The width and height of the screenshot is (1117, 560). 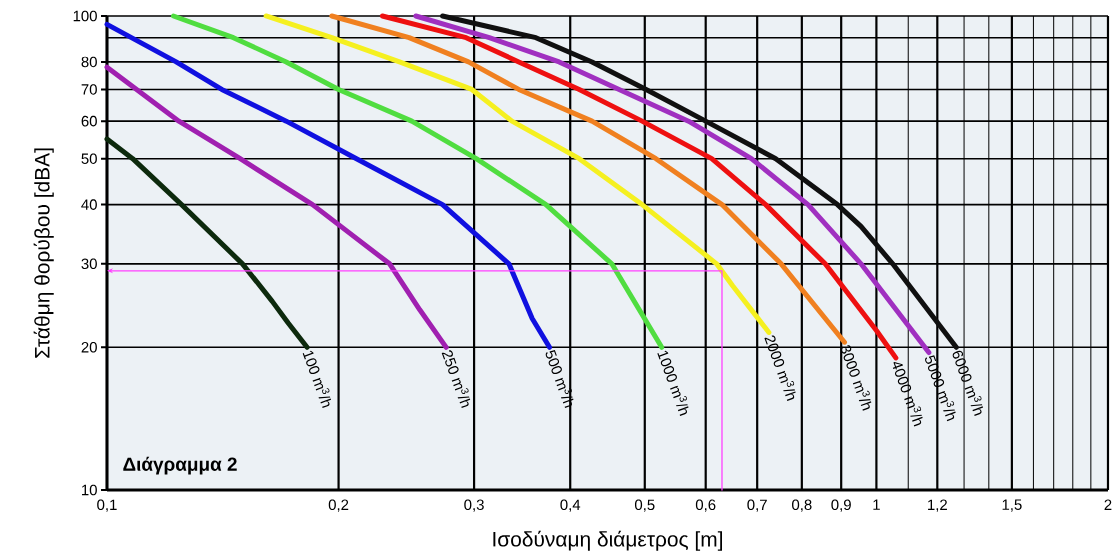 What do you see at coordinates (89, 347) in the screenshot?
I see `y-tick-label: 20` at bounding box center [89, 347].